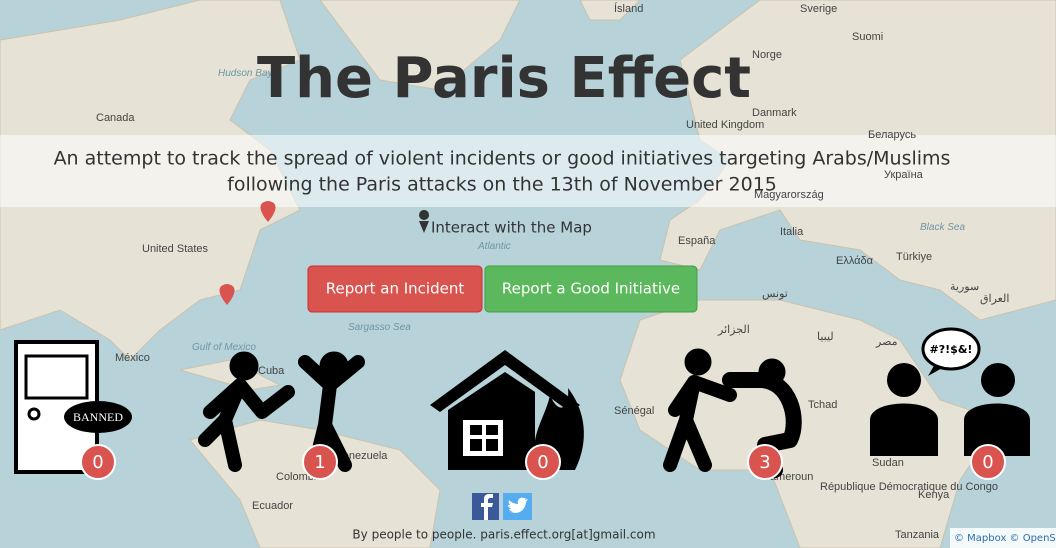 This screenshot has height=548, width=1056. Describe the element at coordinates (789, 195) in the screenshot. I see `map-label: Magyarország` at that location.